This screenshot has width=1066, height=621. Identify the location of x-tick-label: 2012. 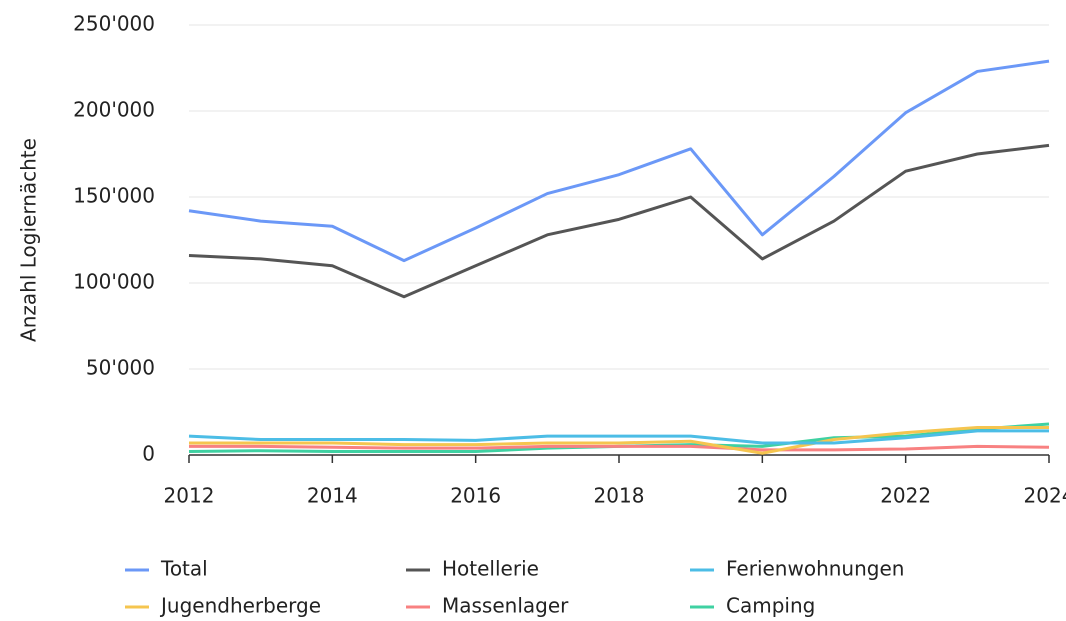
(189, 496).